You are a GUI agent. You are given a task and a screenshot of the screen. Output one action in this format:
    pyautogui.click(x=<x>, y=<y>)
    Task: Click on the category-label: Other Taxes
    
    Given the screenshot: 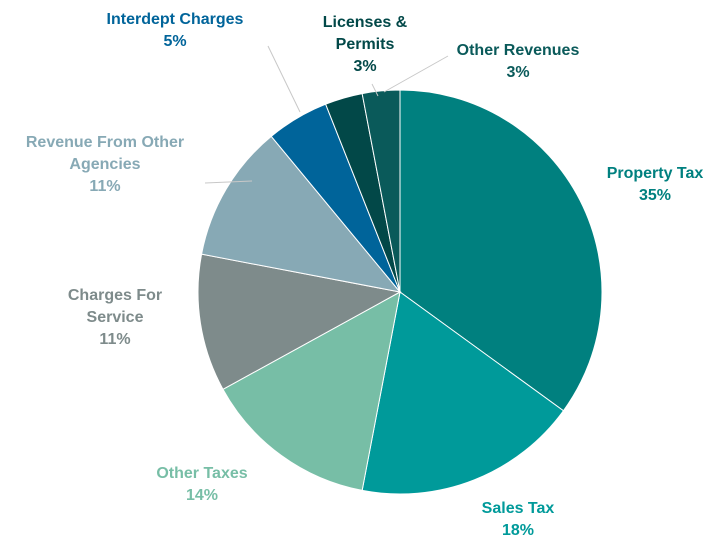 What is the action you would take?
    pyautogui.click(x=202, y=473)
    